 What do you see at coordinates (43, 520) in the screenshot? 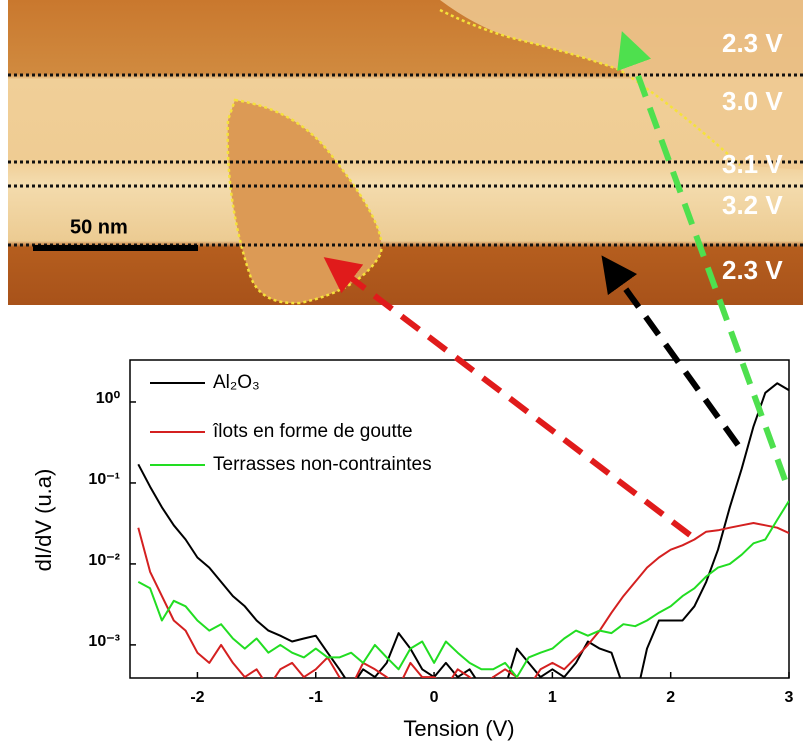
I see `y-axis-label: dI/dV (u.a)` at bounding box center [43, 520].